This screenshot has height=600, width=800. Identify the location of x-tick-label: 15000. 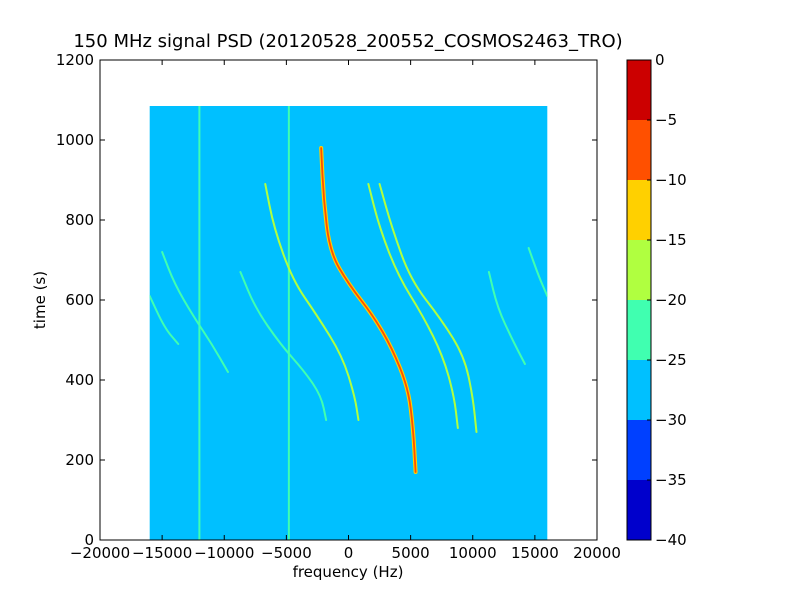
(535, 553).